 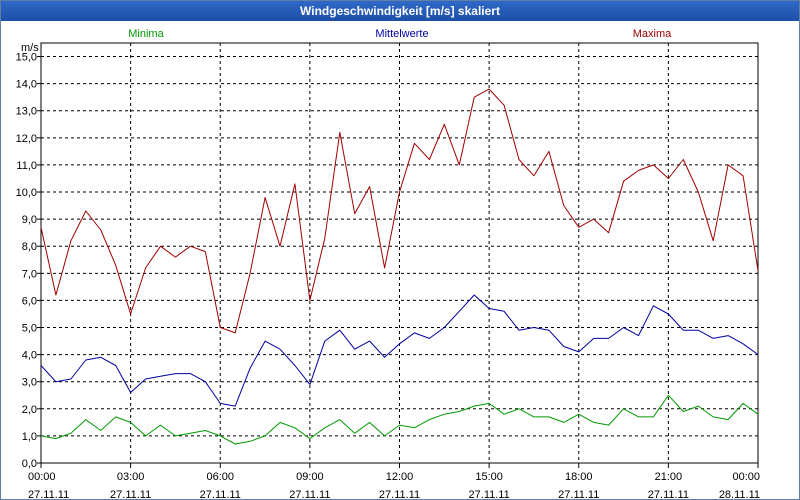 I want to click on y-tick-label: 14,0, so click(x=26, y=85).